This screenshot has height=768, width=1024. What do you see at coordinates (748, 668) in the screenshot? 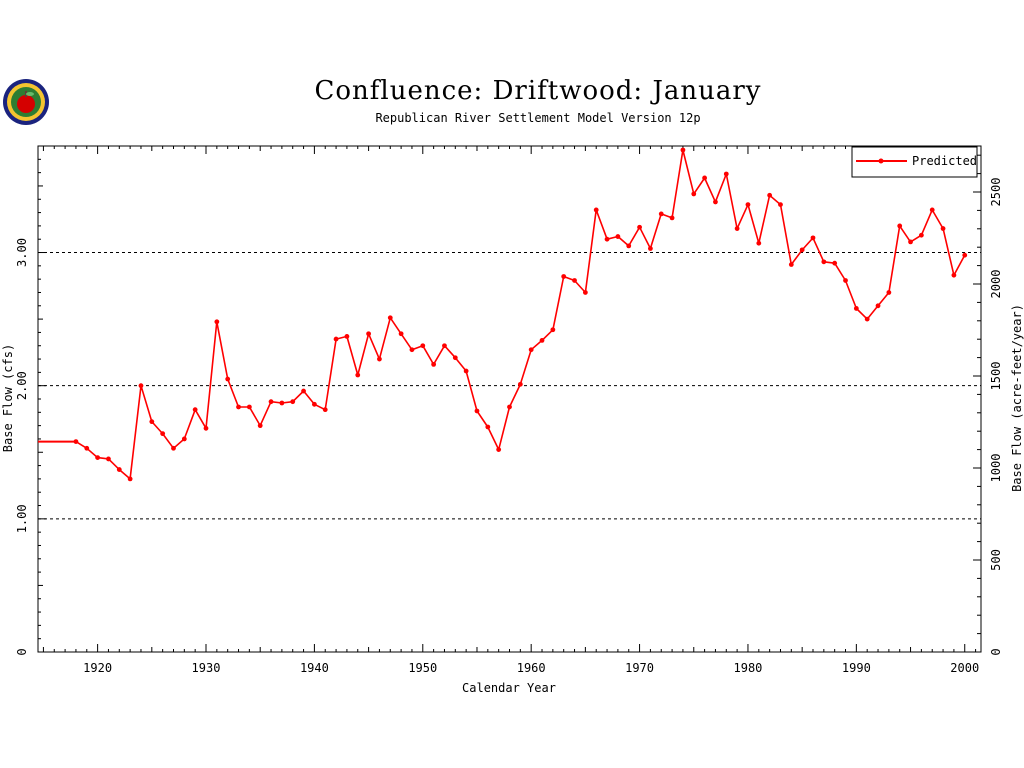
I see `x-tick-label: 1980` at bounding box center [748, 668].